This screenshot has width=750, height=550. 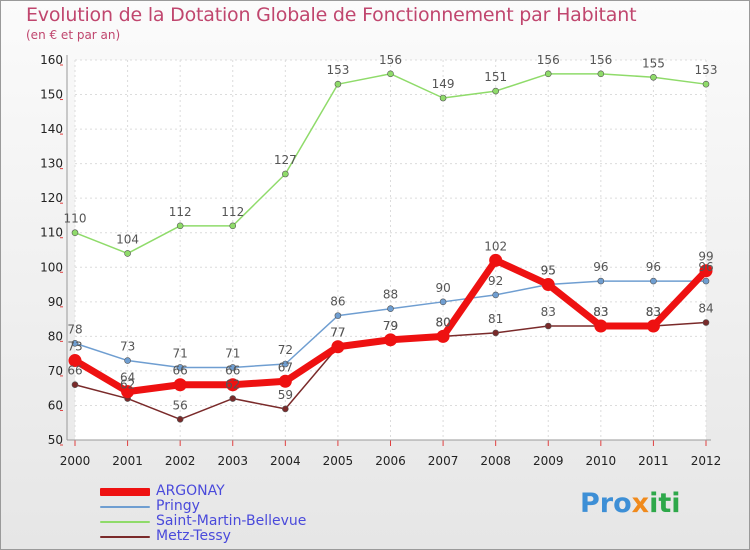 What do you see at coordinates (338, 461) in the screenshot?
I see `x-tick-label: 2005` at bounding box center [338, 461].